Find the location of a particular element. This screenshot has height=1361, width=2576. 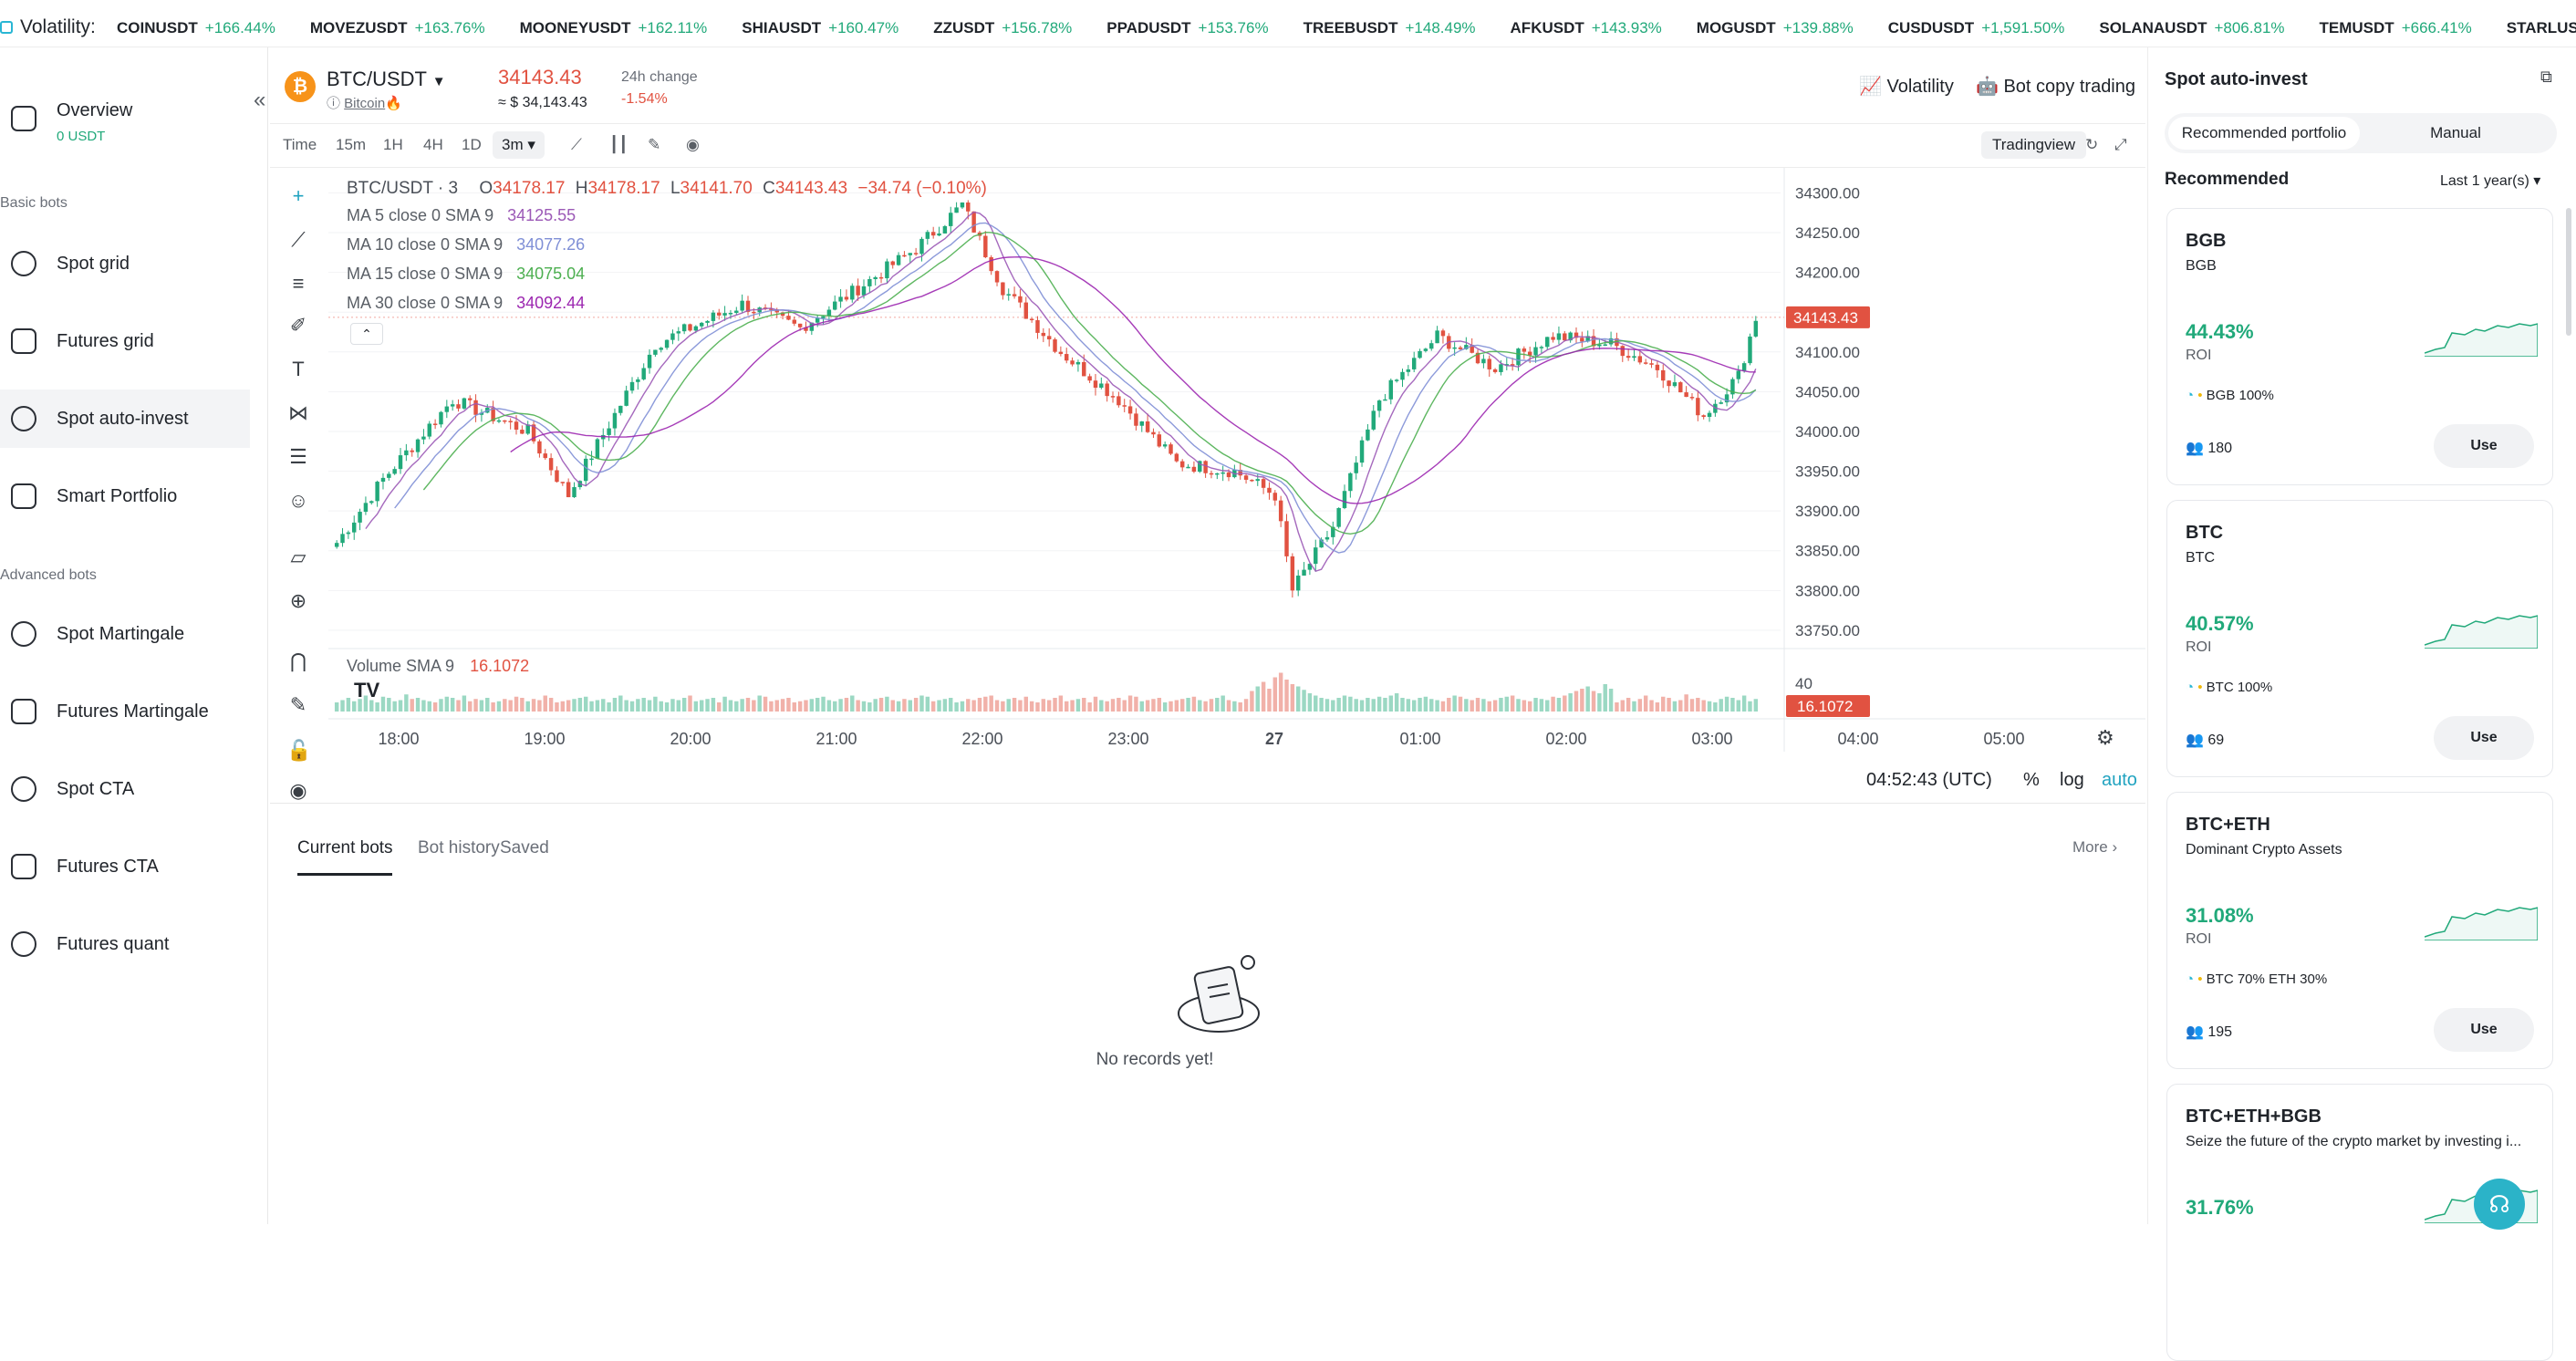

collapse-legend-icon: ⌃ is located at coordinates (366, 334).